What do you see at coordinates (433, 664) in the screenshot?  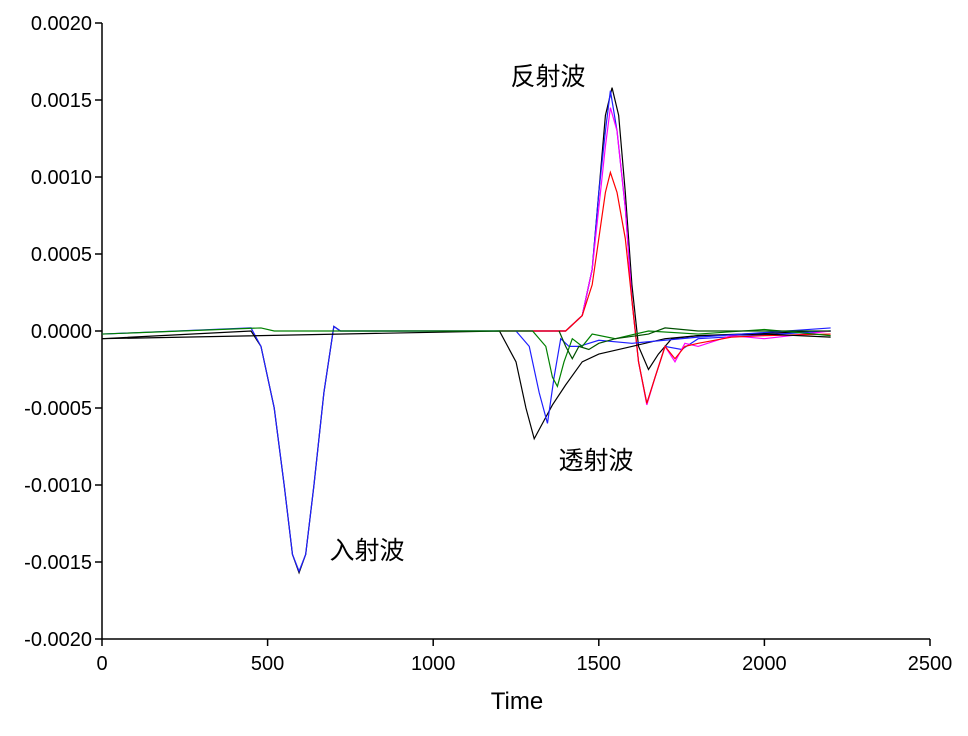 I see `x-tick-label: 1000` at bounding box center [433, 664].